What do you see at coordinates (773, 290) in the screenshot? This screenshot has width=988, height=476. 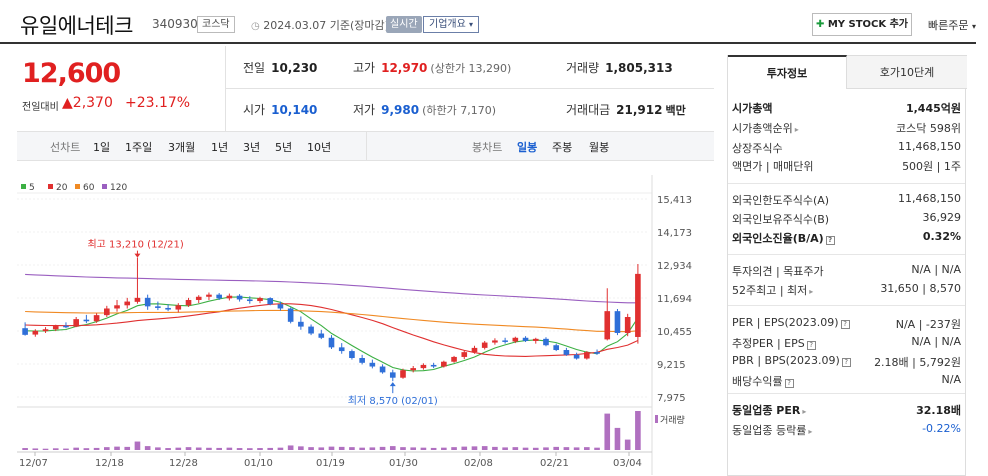 I see `info-row-label: 52주최고 | 최저 ▸` at bounding box center [773, 290].